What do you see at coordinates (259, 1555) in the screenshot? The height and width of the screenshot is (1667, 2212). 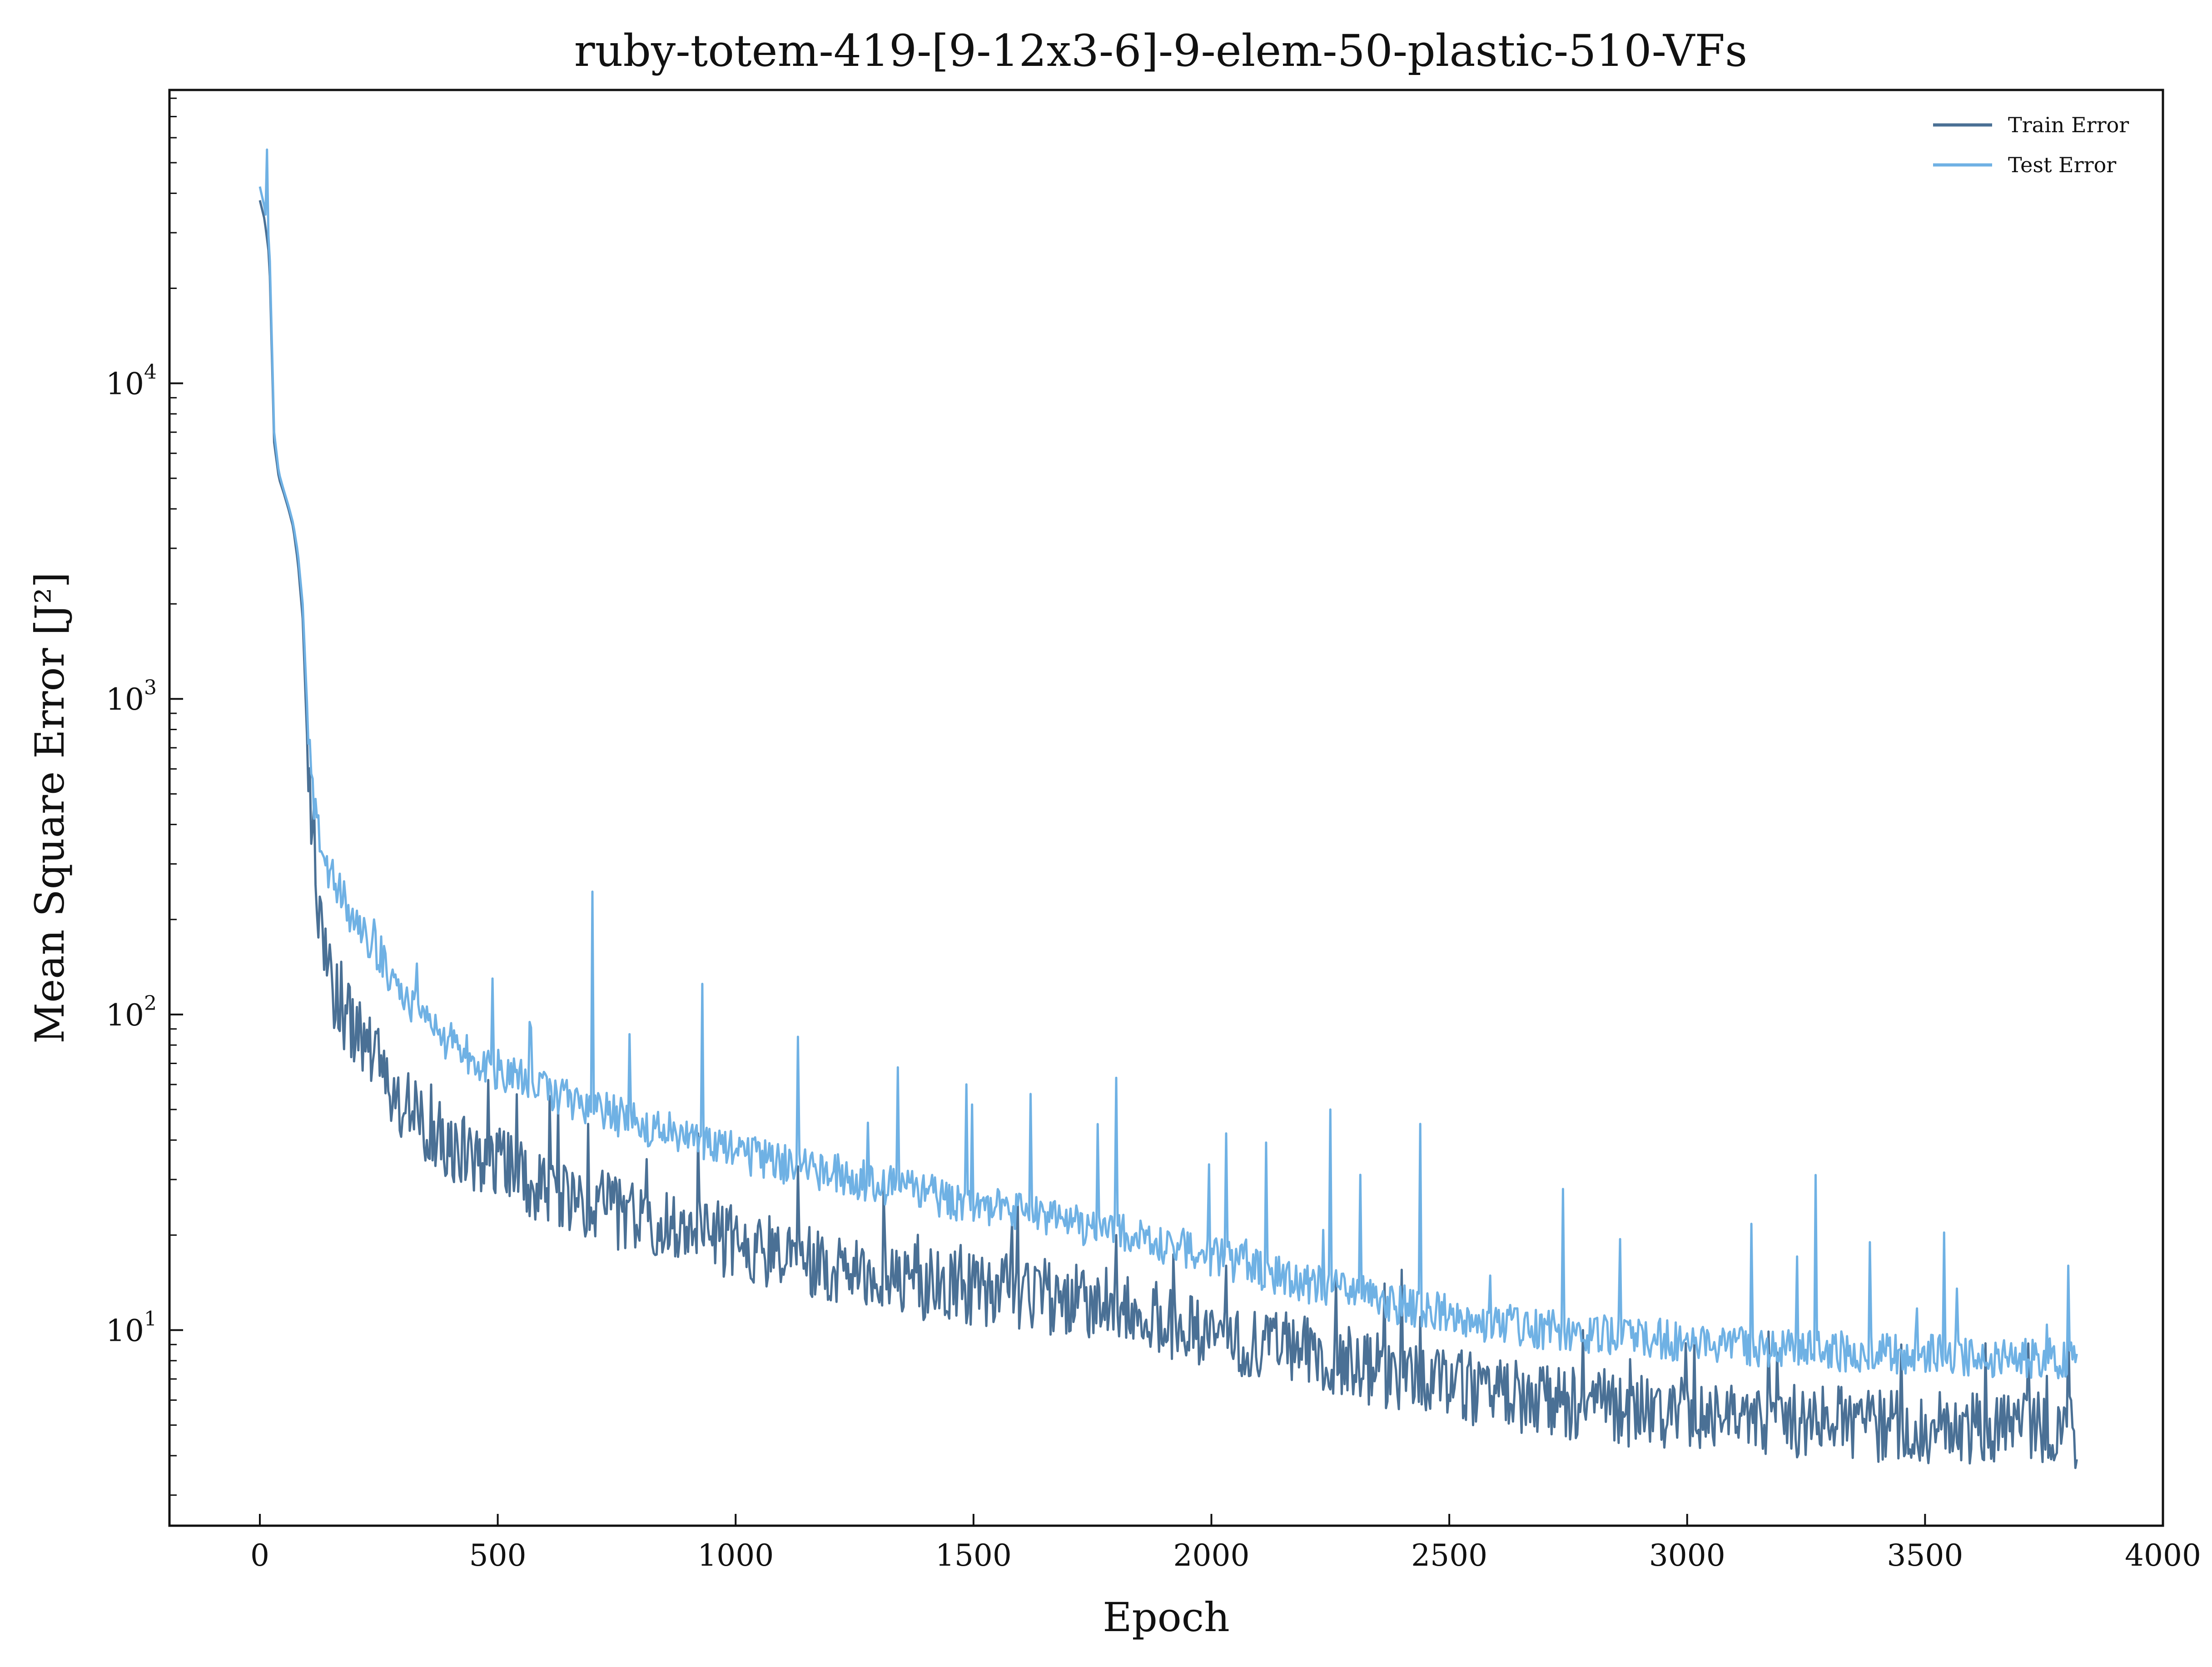 I see `x-tick-label: 0` at bounding box center [259, 1555].